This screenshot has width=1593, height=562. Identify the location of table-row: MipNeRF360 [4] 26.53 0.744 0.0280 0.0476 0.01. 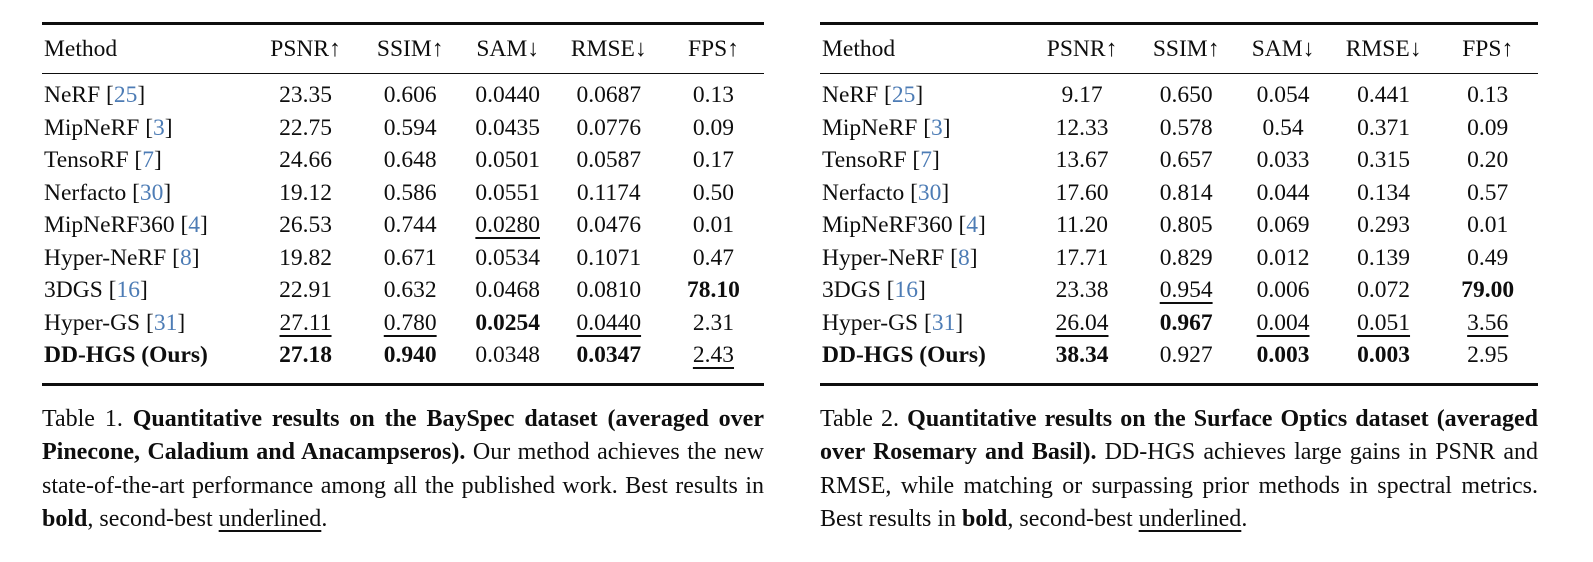
(403, 225).